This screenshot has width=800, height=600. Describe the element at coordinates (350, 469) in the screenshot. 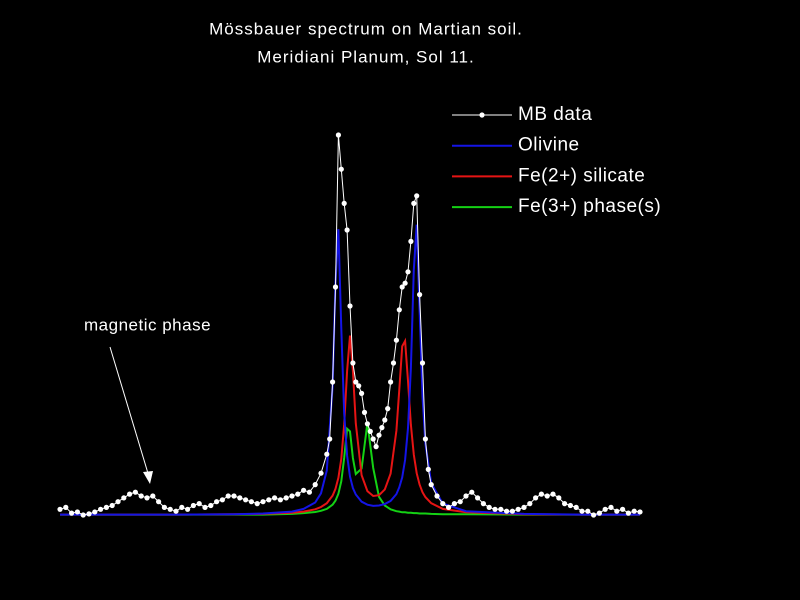

I see `series-line` at that location.